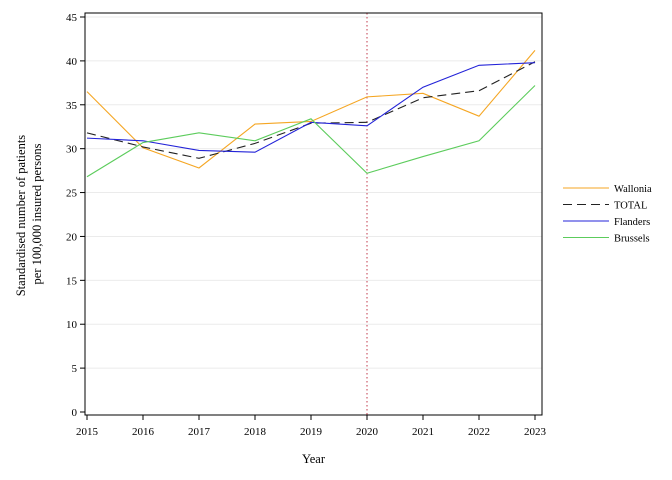 The height and width of the screenshot is (480, 672). I want to click on y-tick-label: 20, so click(72, 237).